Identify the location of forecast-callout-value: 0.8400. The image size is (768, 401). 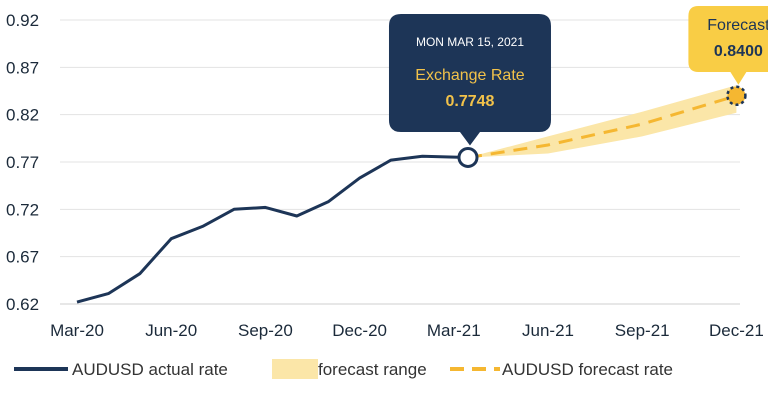
(738, 51).